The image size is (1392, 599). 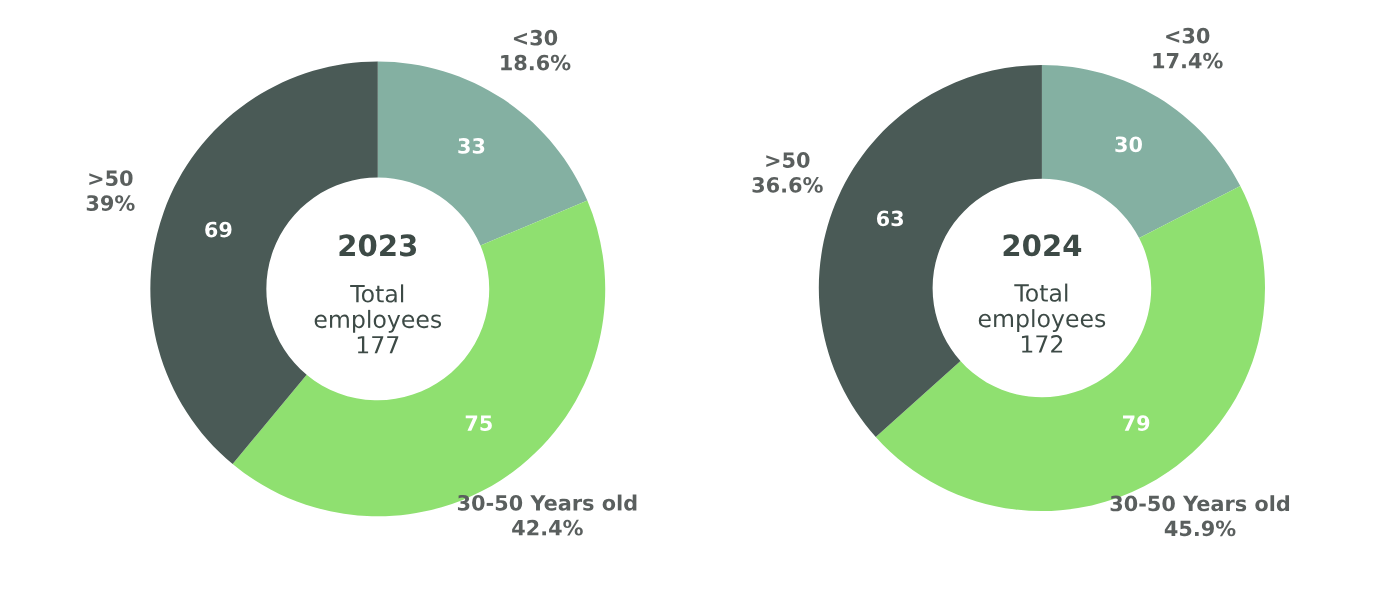 I want to click on text: Total employees 177, so click(x=378, y=319).